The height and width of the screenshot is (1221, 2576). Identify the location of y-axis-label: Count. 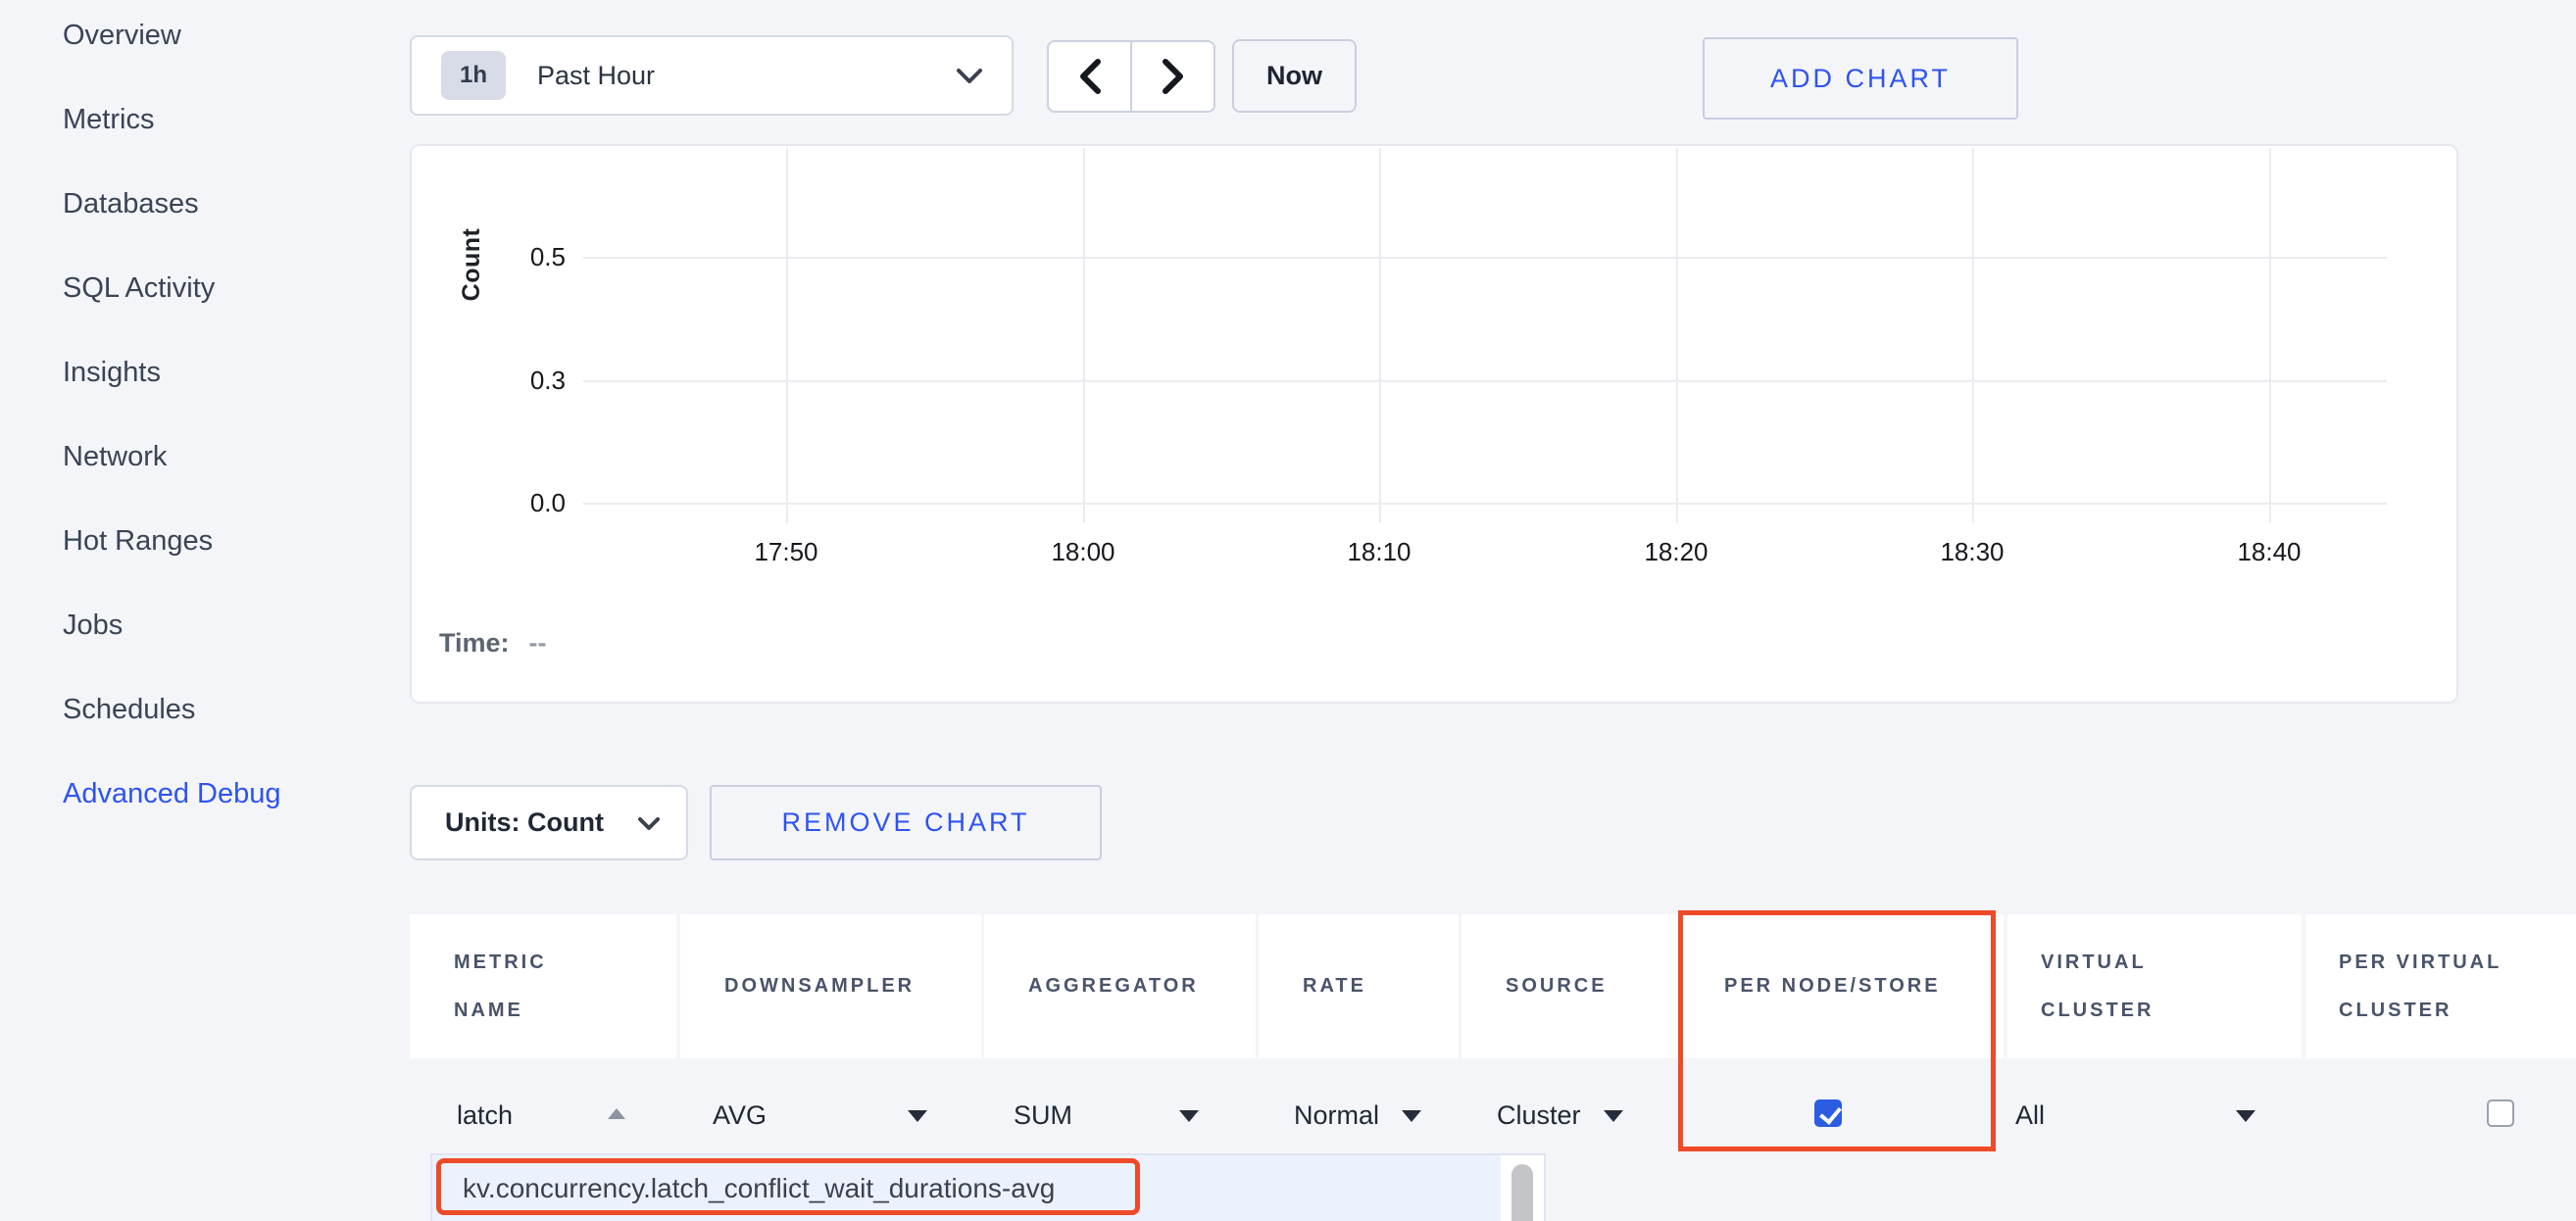
(471, 264).